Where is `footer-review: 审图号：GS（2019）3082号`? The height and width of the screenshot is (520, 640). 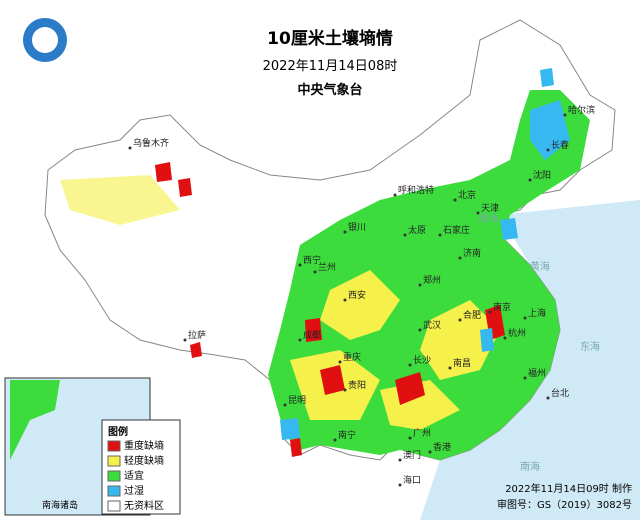
footer-review: 审图号：GS（2019）3082号 is located at coordinates (564, 504).